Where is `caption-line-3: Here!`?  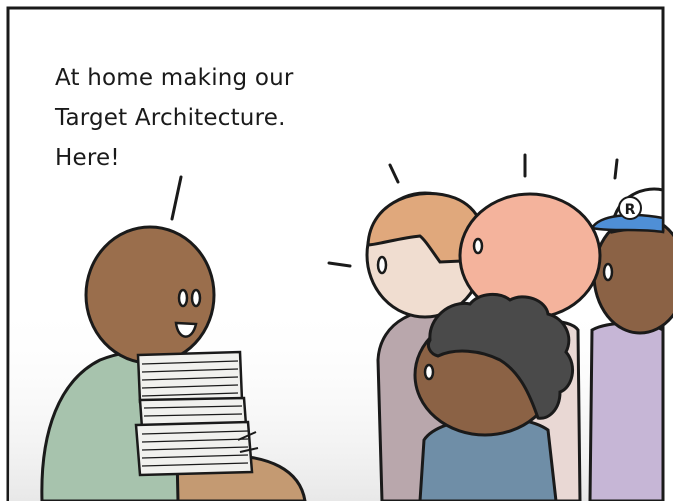
caption-line-3: Here! is located at coordinates (87, 158).